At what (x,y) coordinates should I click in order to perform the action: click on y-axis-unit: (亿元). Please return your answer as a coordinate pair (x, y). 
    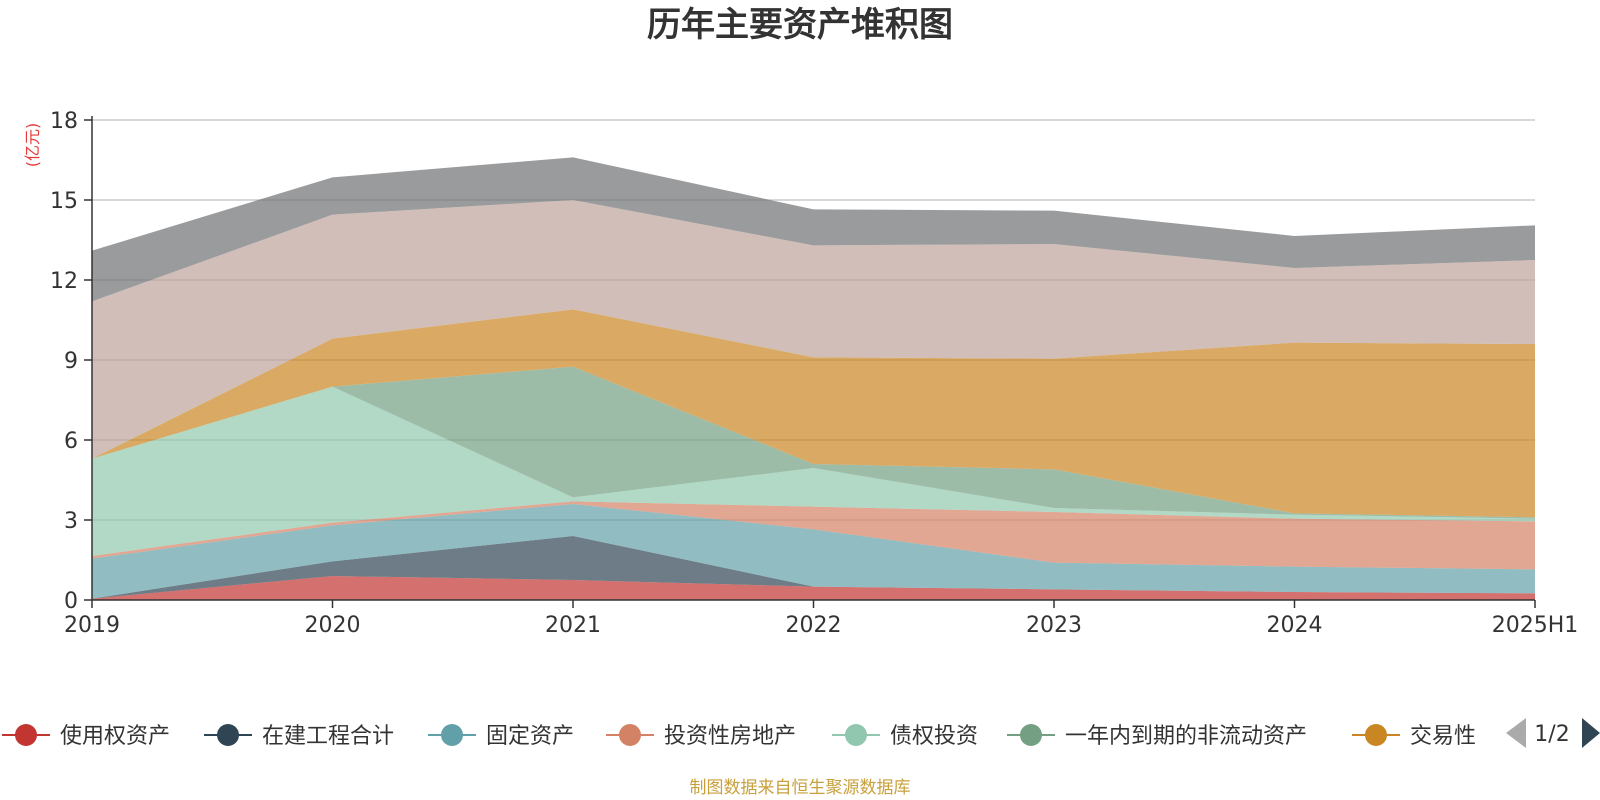
    Looking at the image, I should click on (32, 145).